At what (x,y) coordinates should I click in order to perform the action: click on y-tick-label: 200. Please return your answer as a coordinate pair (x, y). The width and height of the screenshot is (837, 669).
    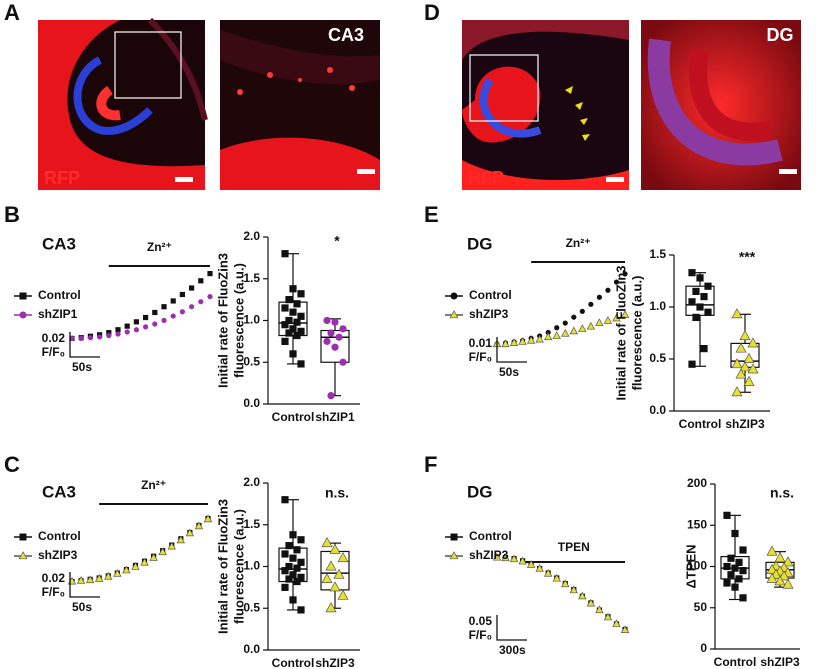
    Looking at the image, I should click on (697, 483).